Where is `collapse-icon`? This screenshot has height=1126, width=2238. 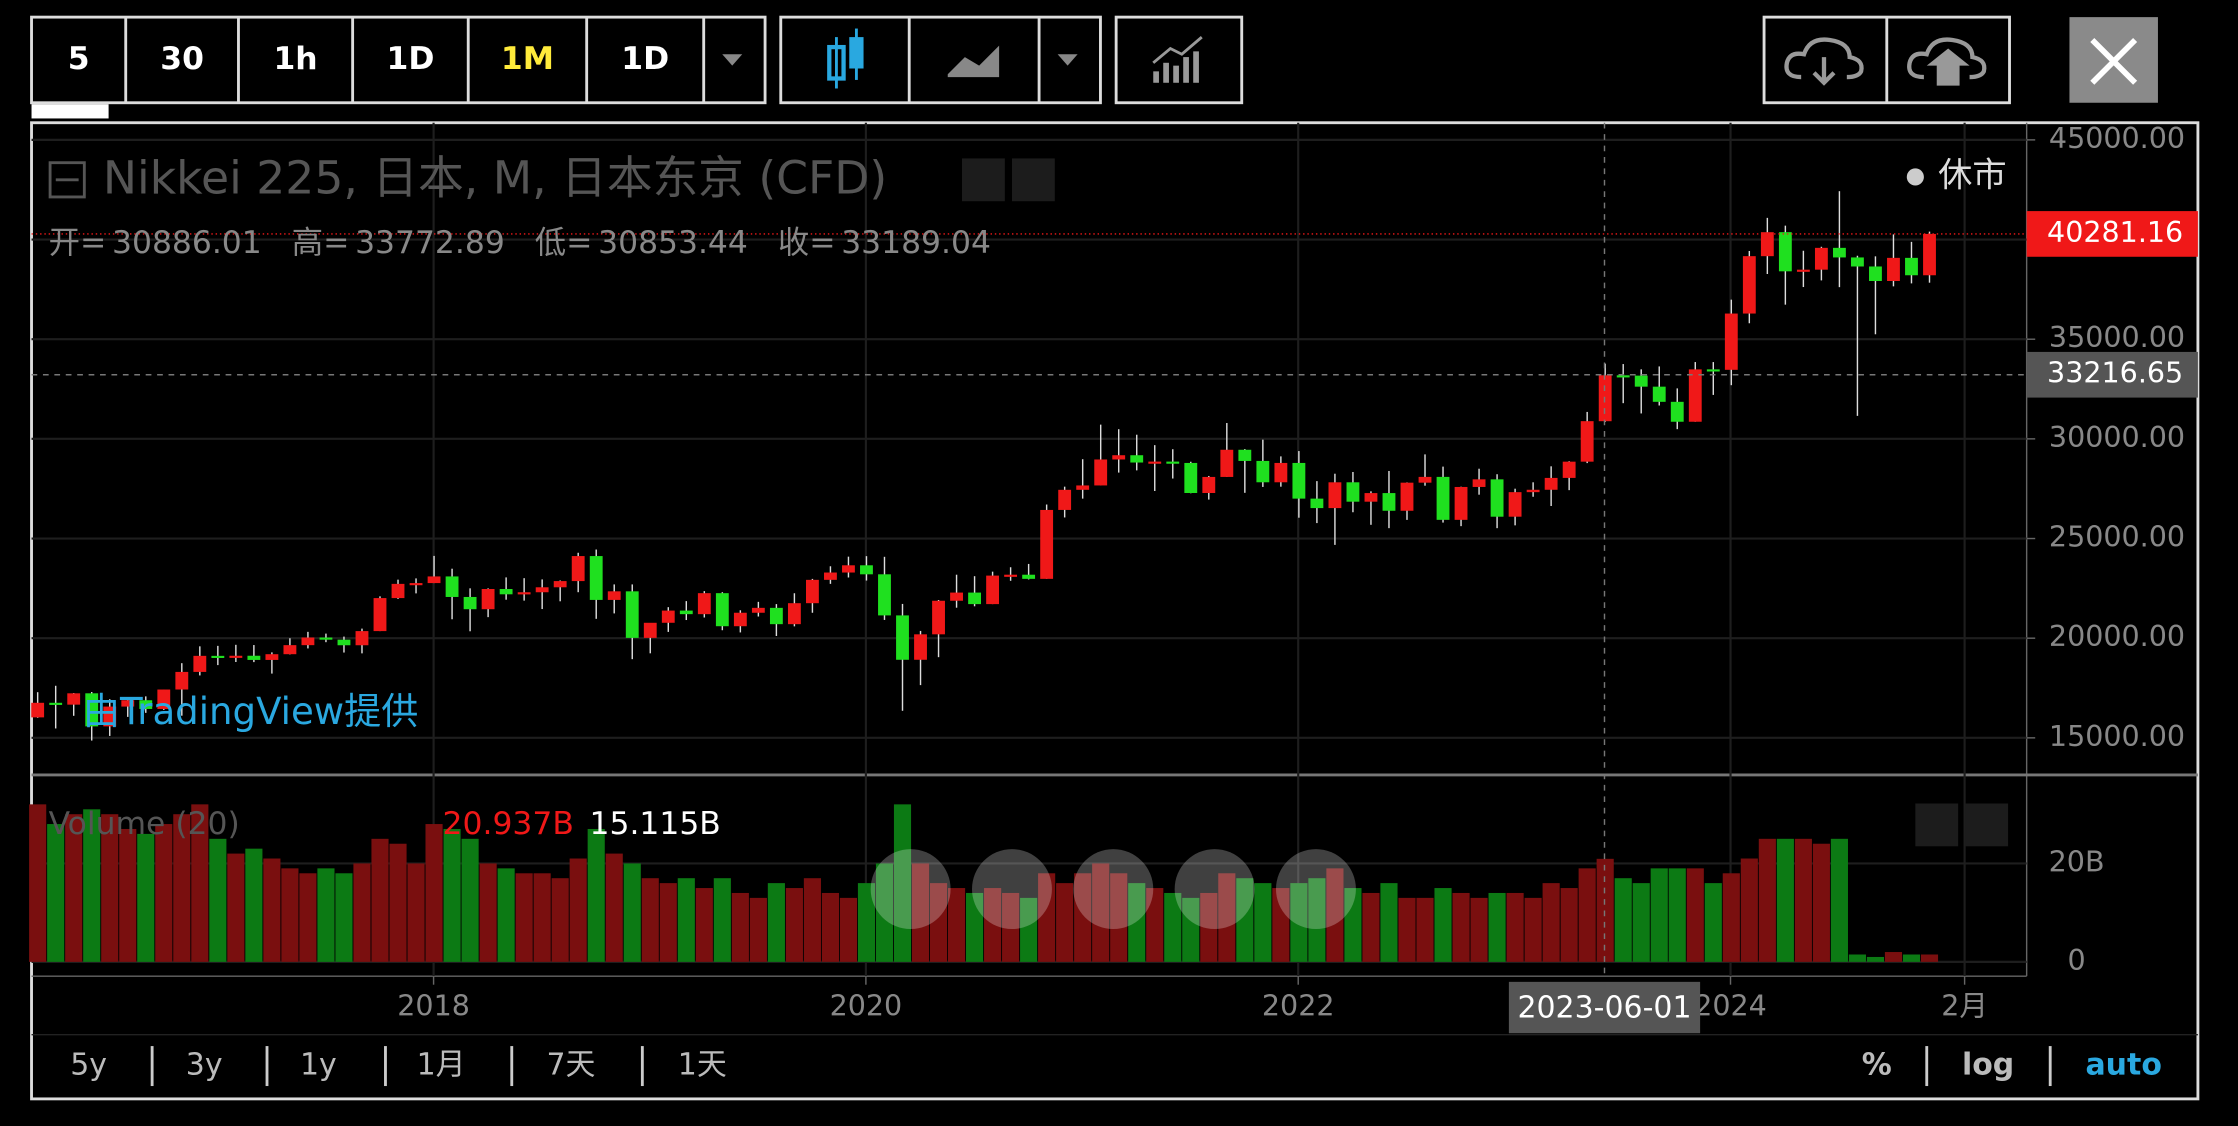
collapse-icon is located at coordinates (67, 180).